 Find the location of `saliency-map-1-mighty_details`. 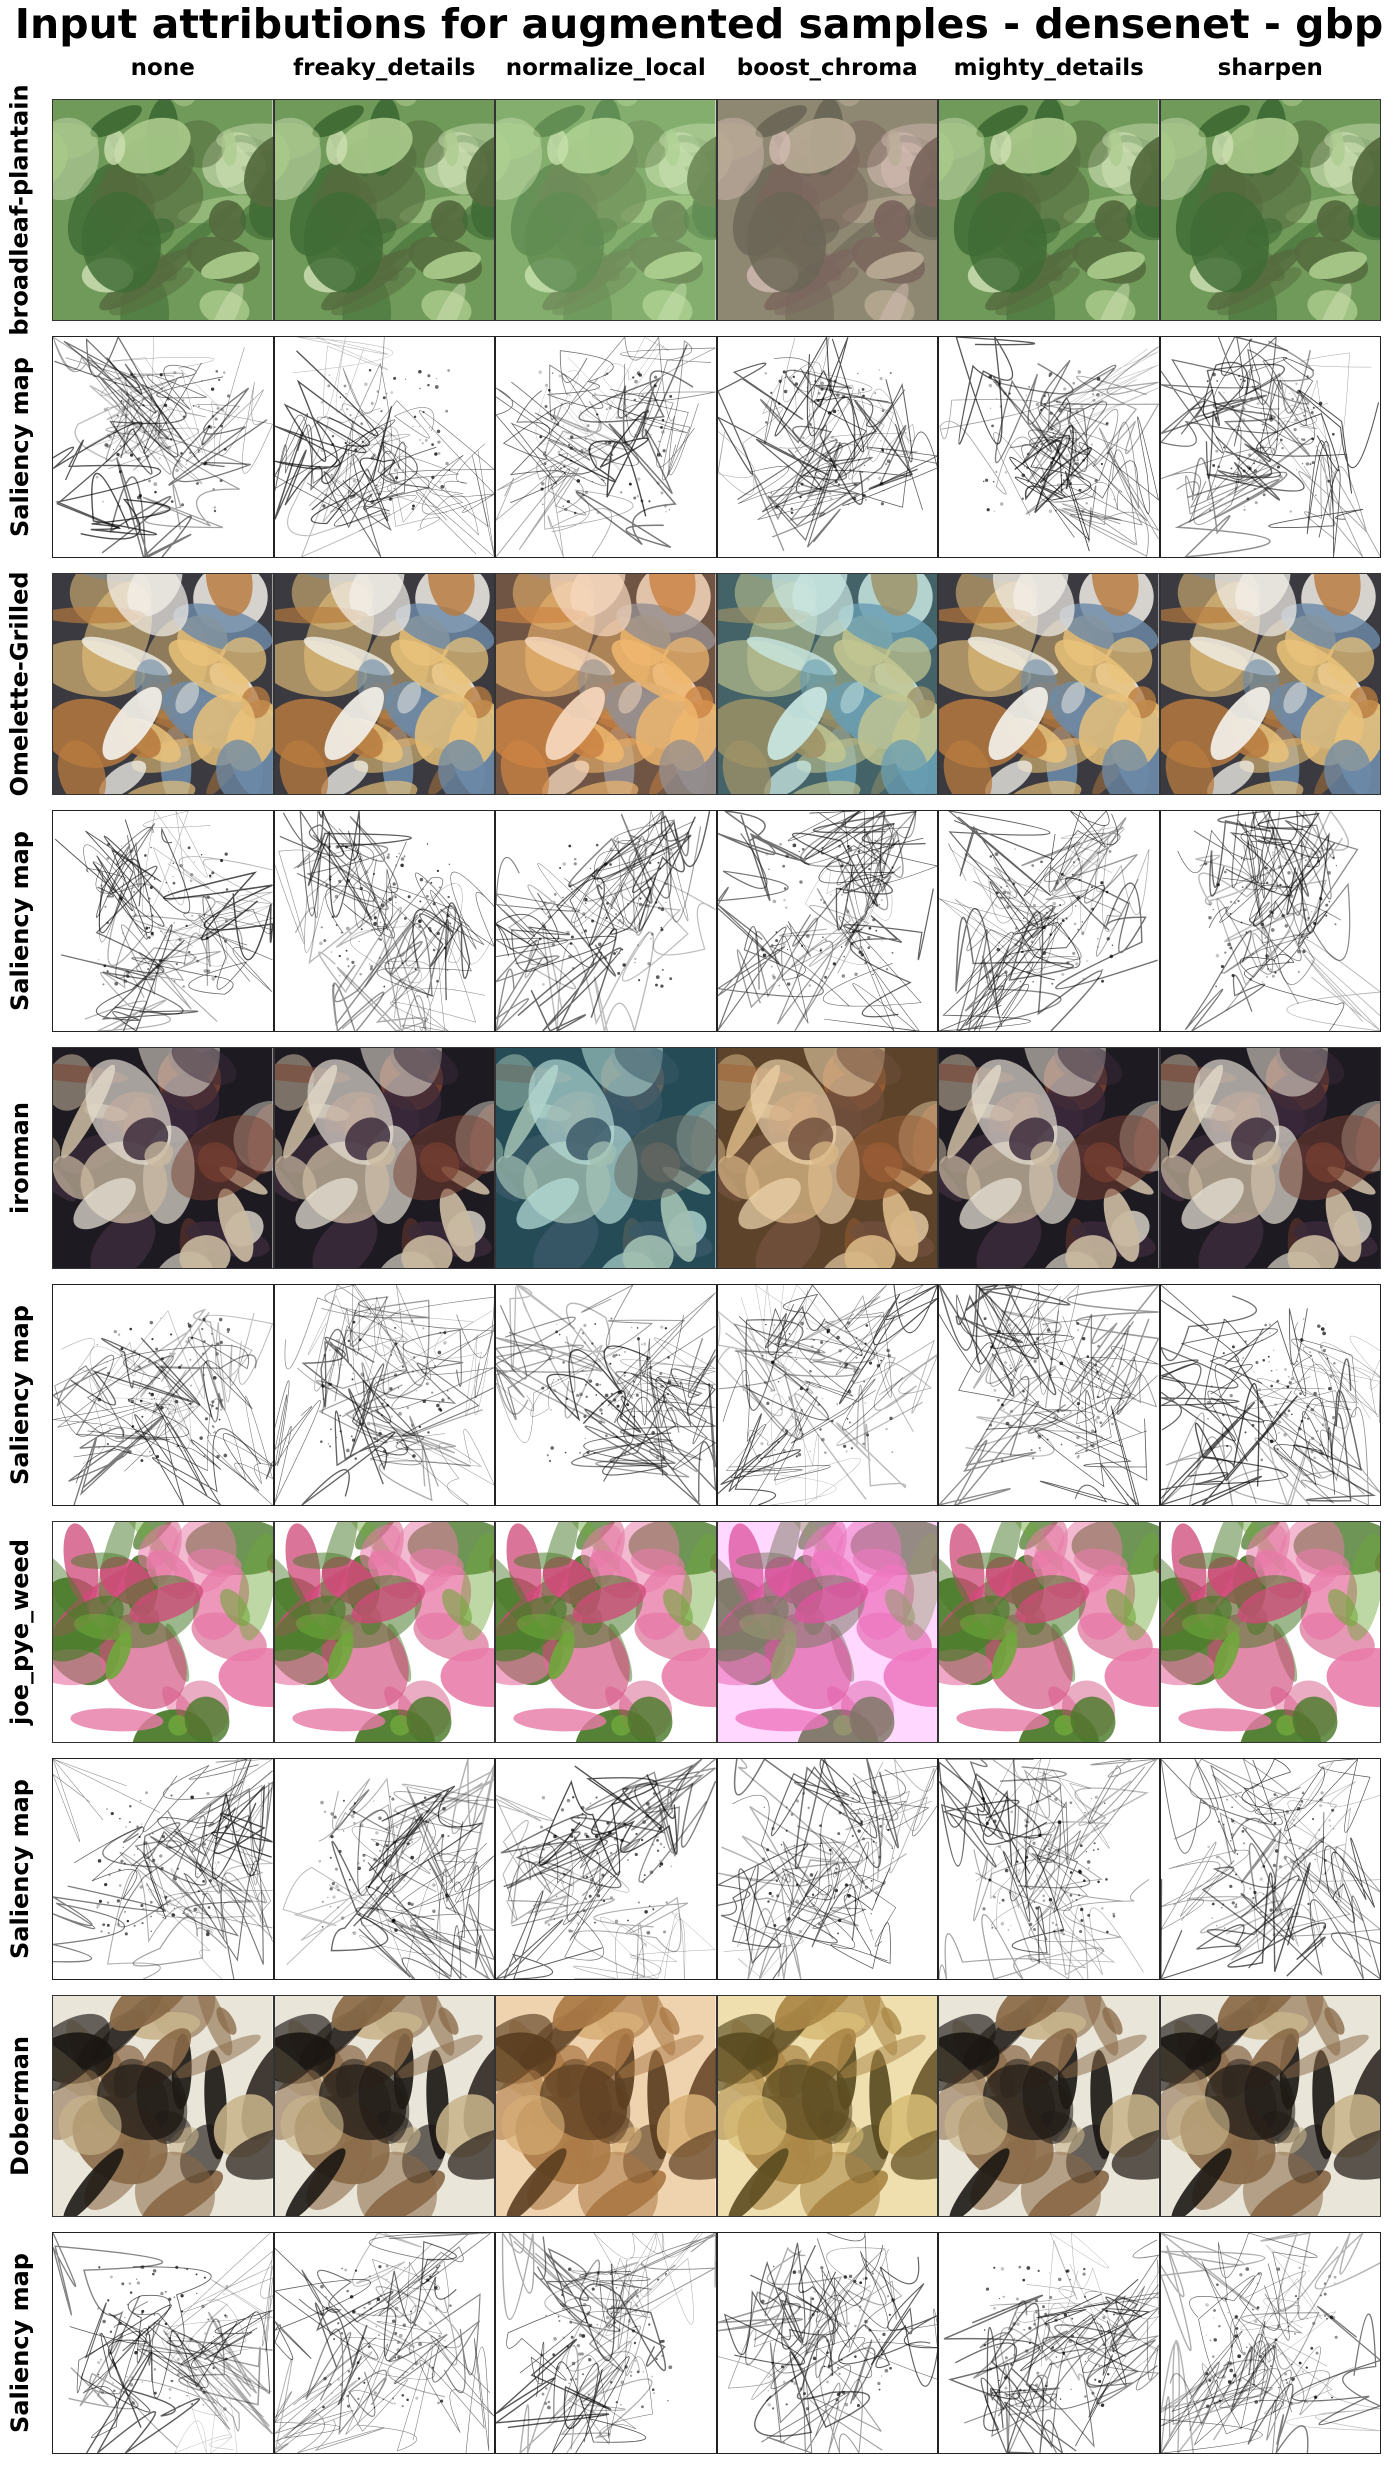

saliency-map-1-mighty_details is located at coordinates (1049, 447).